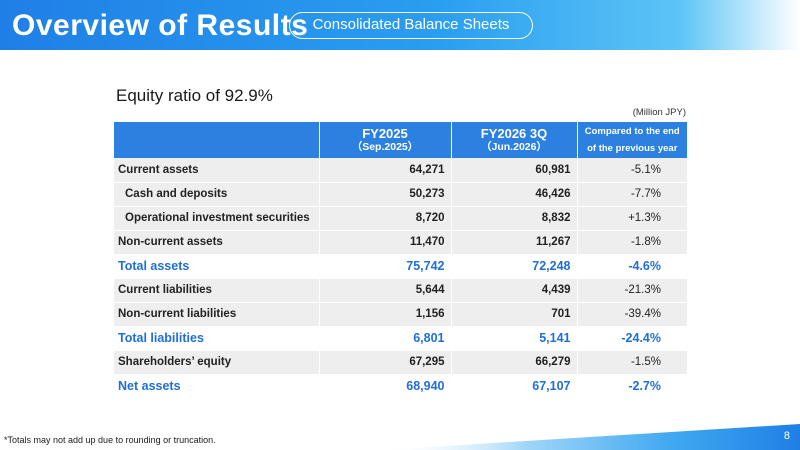 Image resolution: width=800 pixels, height=450 pixels. Describe the element at coordinates (514, 242) in the screenshot. I see `value-fy2026: 11,267` at that location.